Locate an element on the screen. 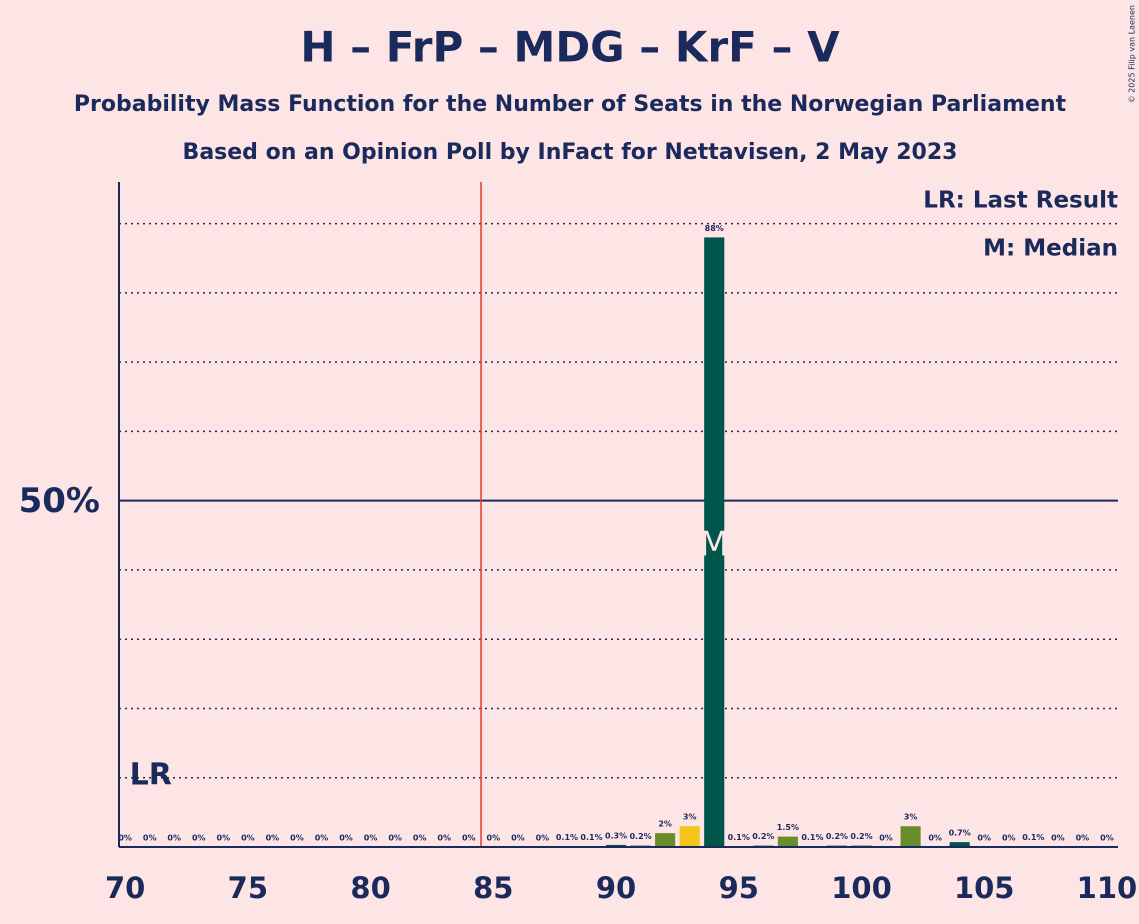  x-tick-label: 80 is located at coordinates (370, 888).